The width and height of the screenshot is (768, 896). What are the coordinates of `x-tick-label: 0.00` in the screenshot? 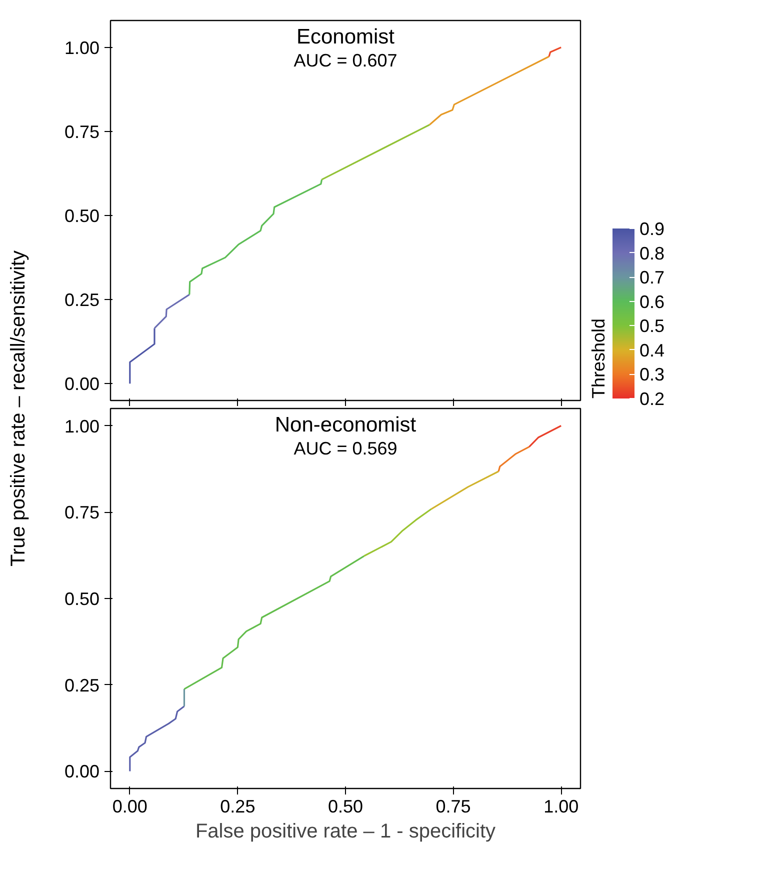 It's located at (130, 806).